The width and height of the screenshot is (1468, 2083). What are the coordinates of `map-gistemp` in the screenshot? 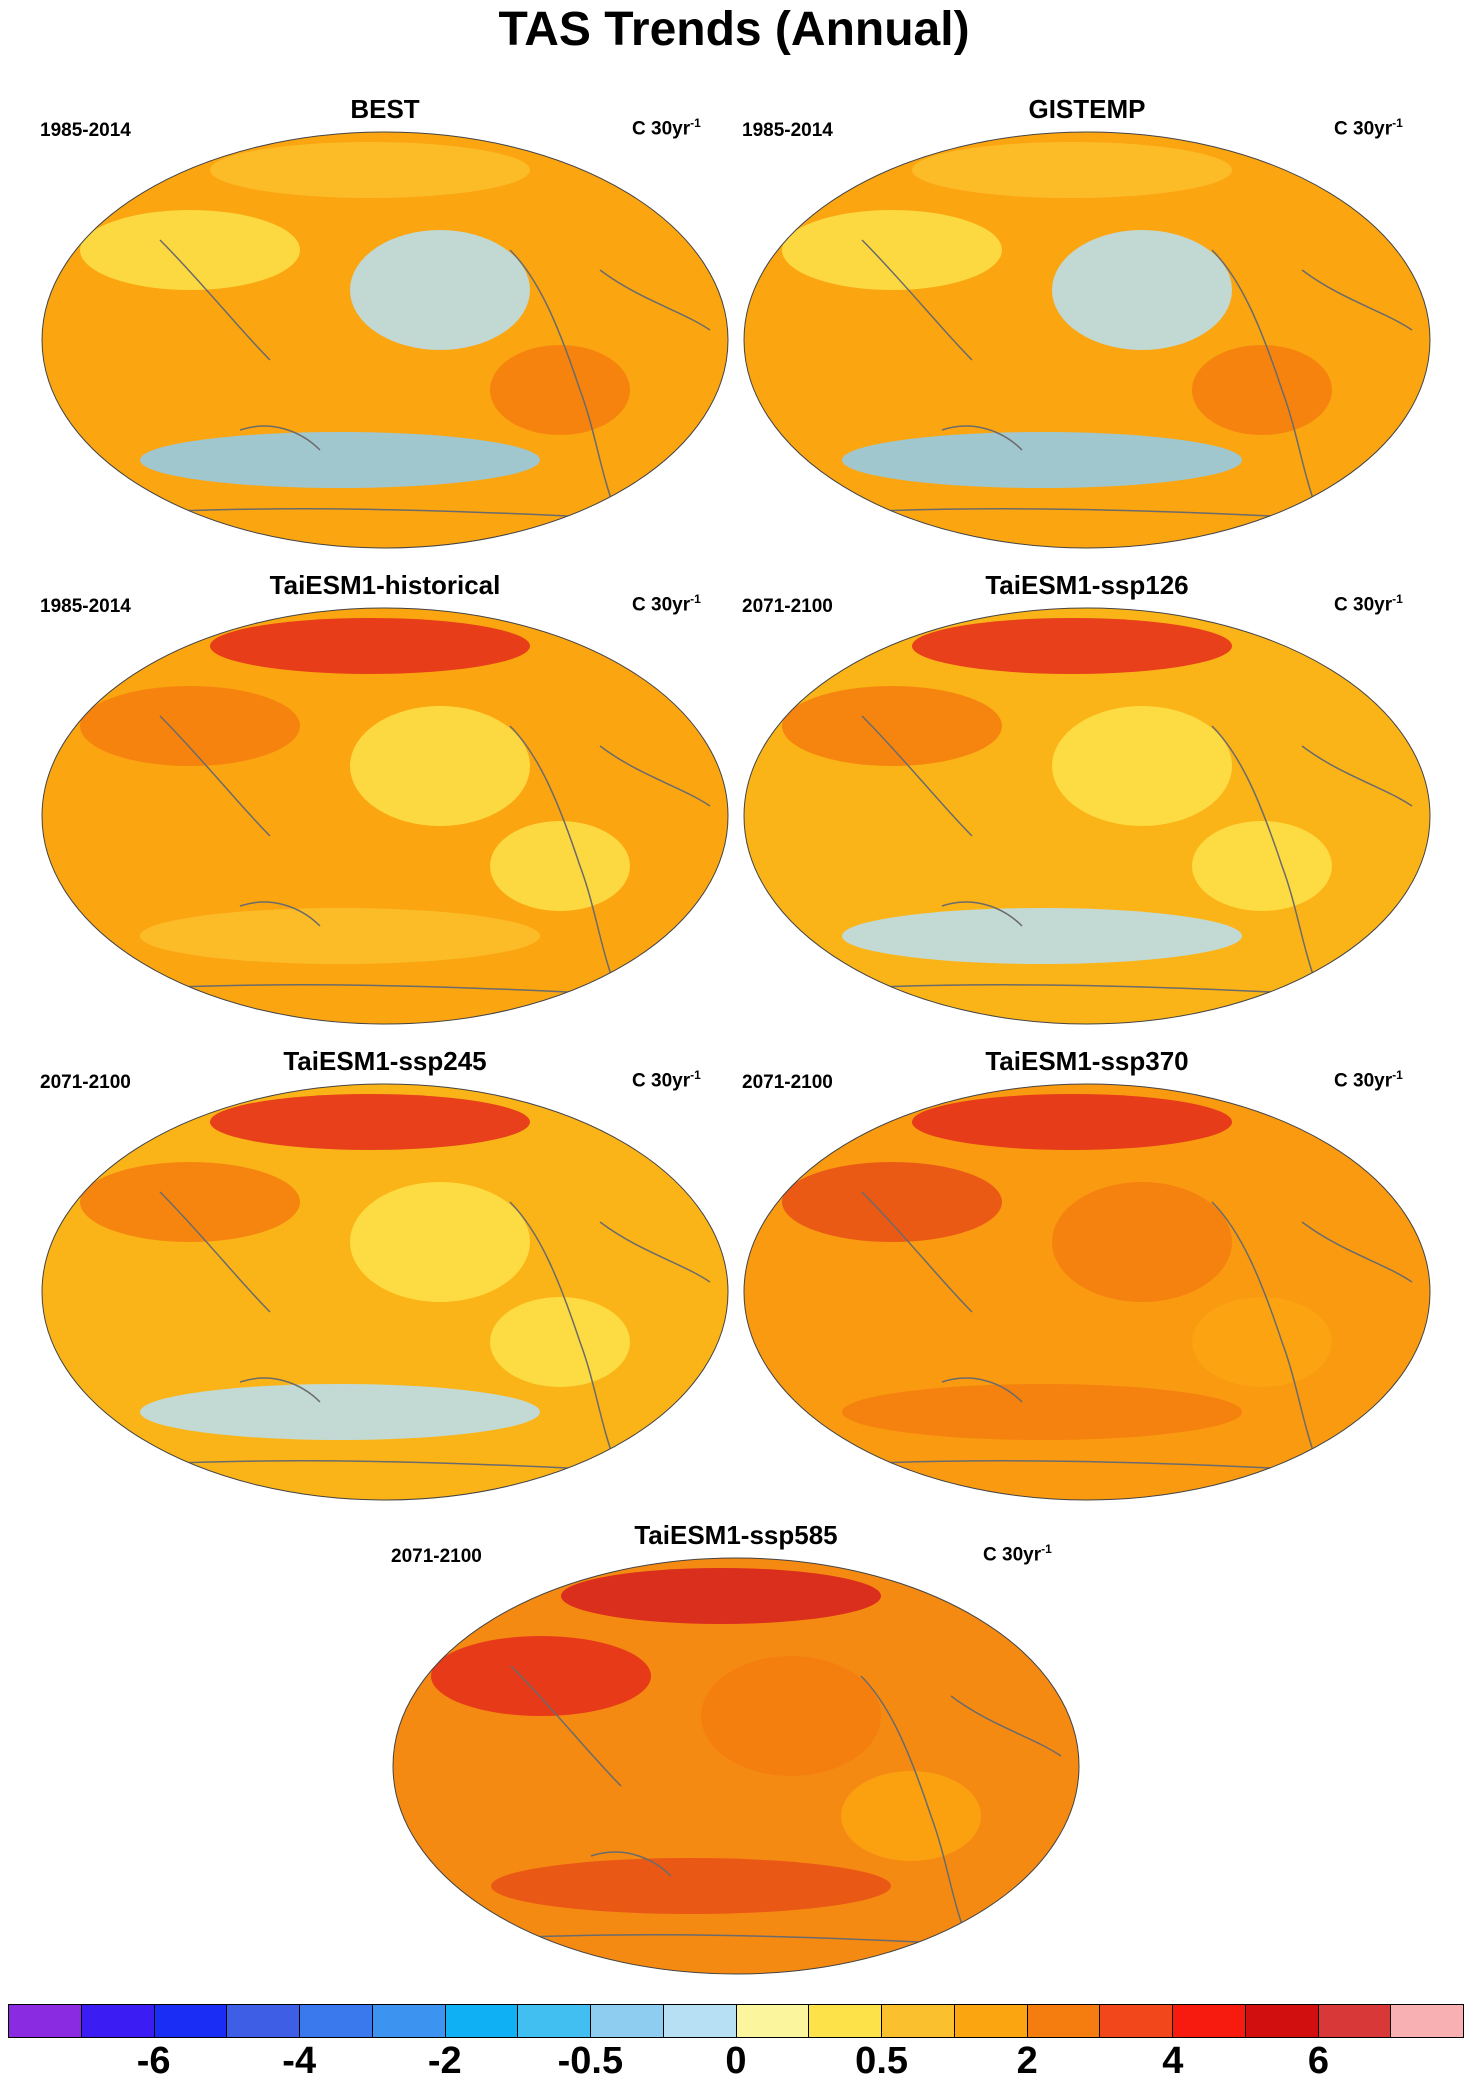 It's located at (1087, 340).